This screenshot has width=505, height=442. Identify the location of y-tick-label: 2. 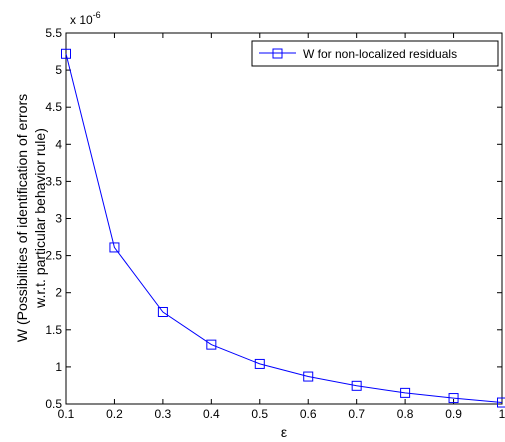
(58, 293).